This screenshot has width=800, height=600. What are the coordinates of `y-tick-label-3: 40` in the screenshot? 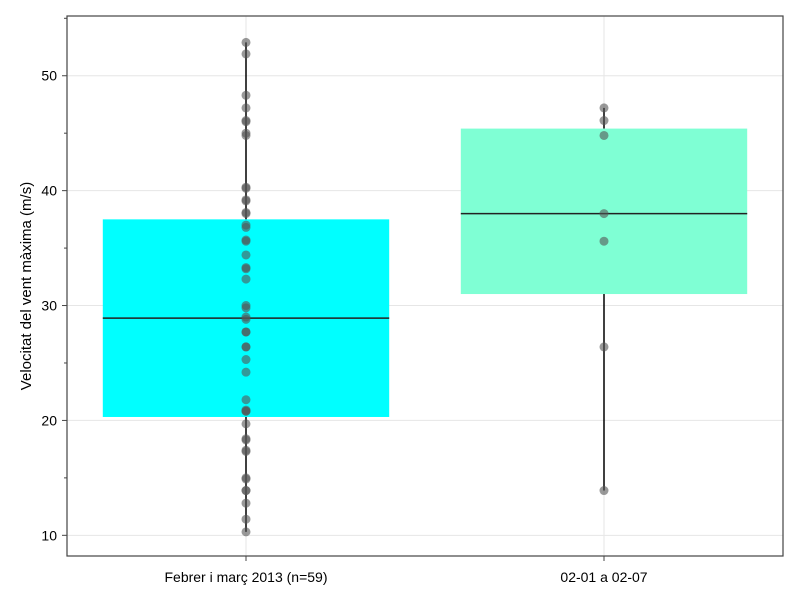 It's located at (49, 191).